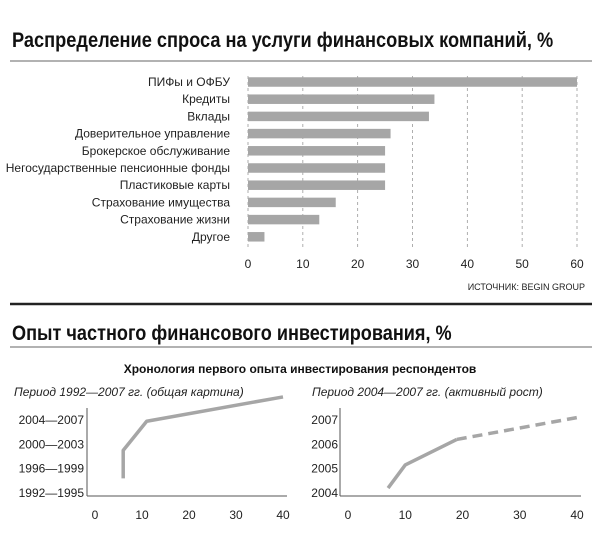 The height and width of the screenshot is (543, 600). I want to click on bar-x-tick: 10, so click(303, 264).